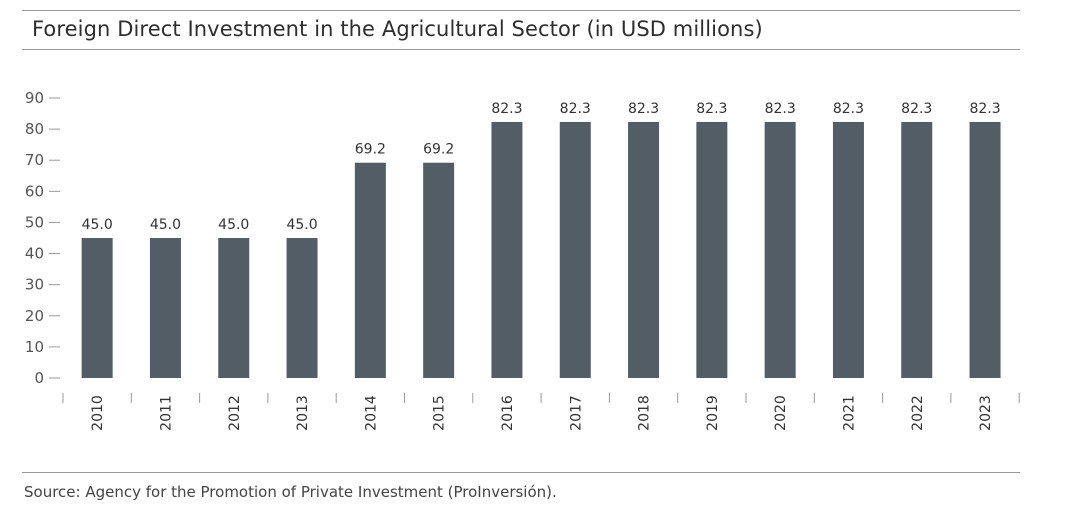  What do you see at coordinates (439, 270) in the screenshot?
I see `bar-2015` at bounding box center [439, 270].